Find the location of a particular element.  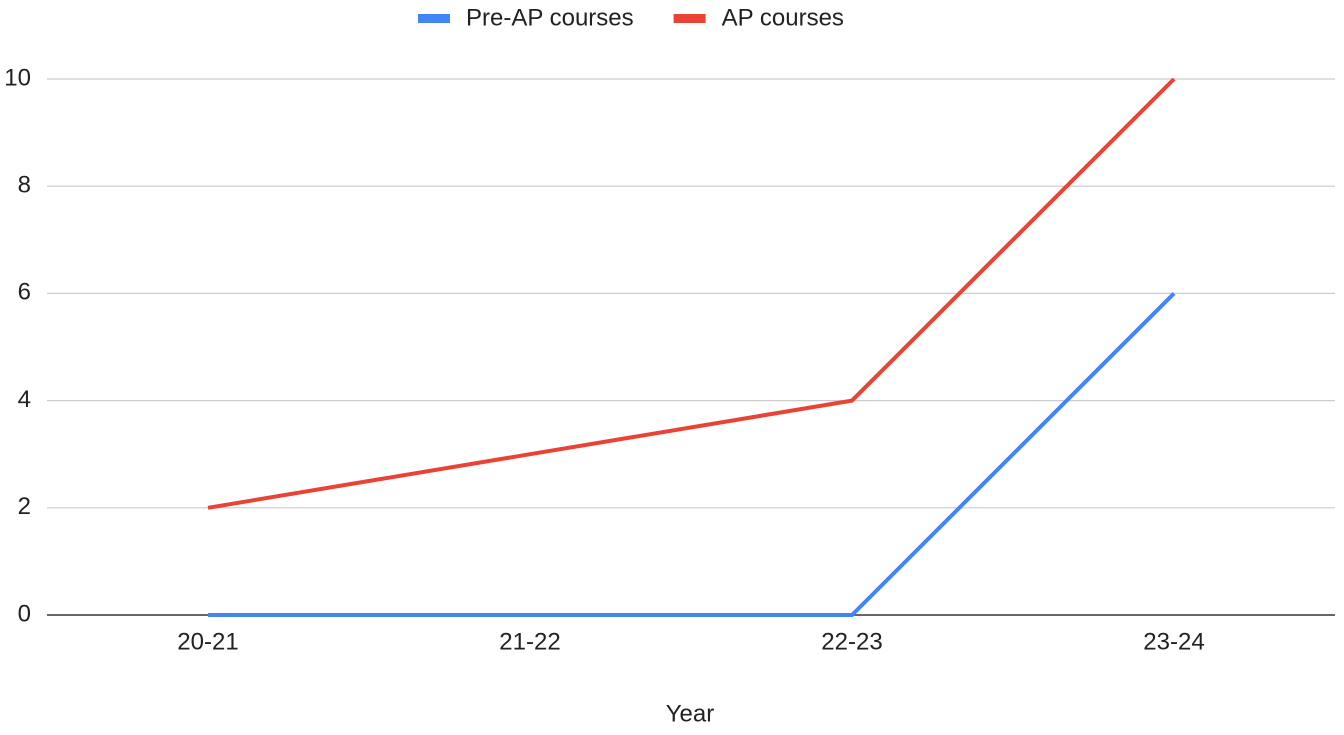

legend-label: Pre-AP courses is located at coordinates (550, 17).